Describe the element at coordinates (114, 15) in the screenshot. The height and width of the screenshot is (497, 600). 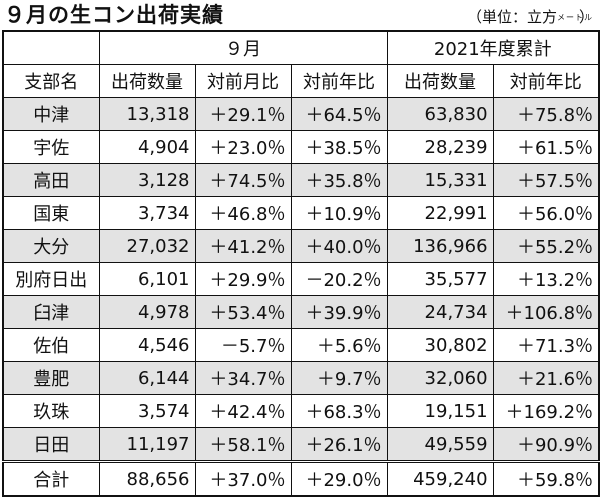
I see `page-title: ９月の生コン出荷実績` at that location.